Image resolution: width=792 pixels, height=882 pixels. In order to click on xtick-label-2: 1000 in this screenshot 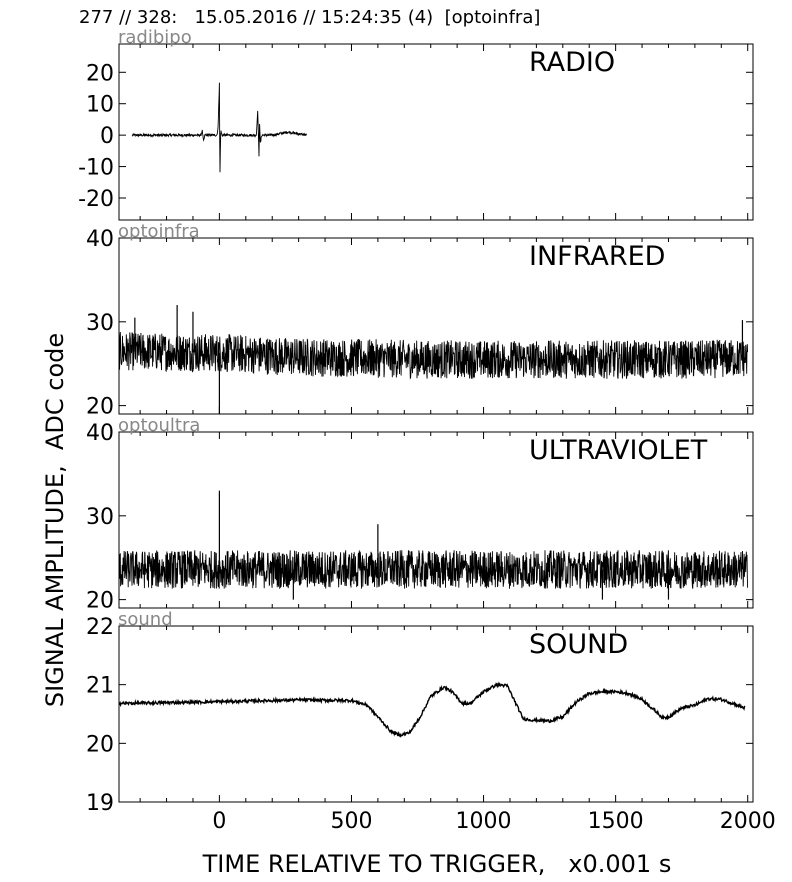, I will do `click(484, 821)`.